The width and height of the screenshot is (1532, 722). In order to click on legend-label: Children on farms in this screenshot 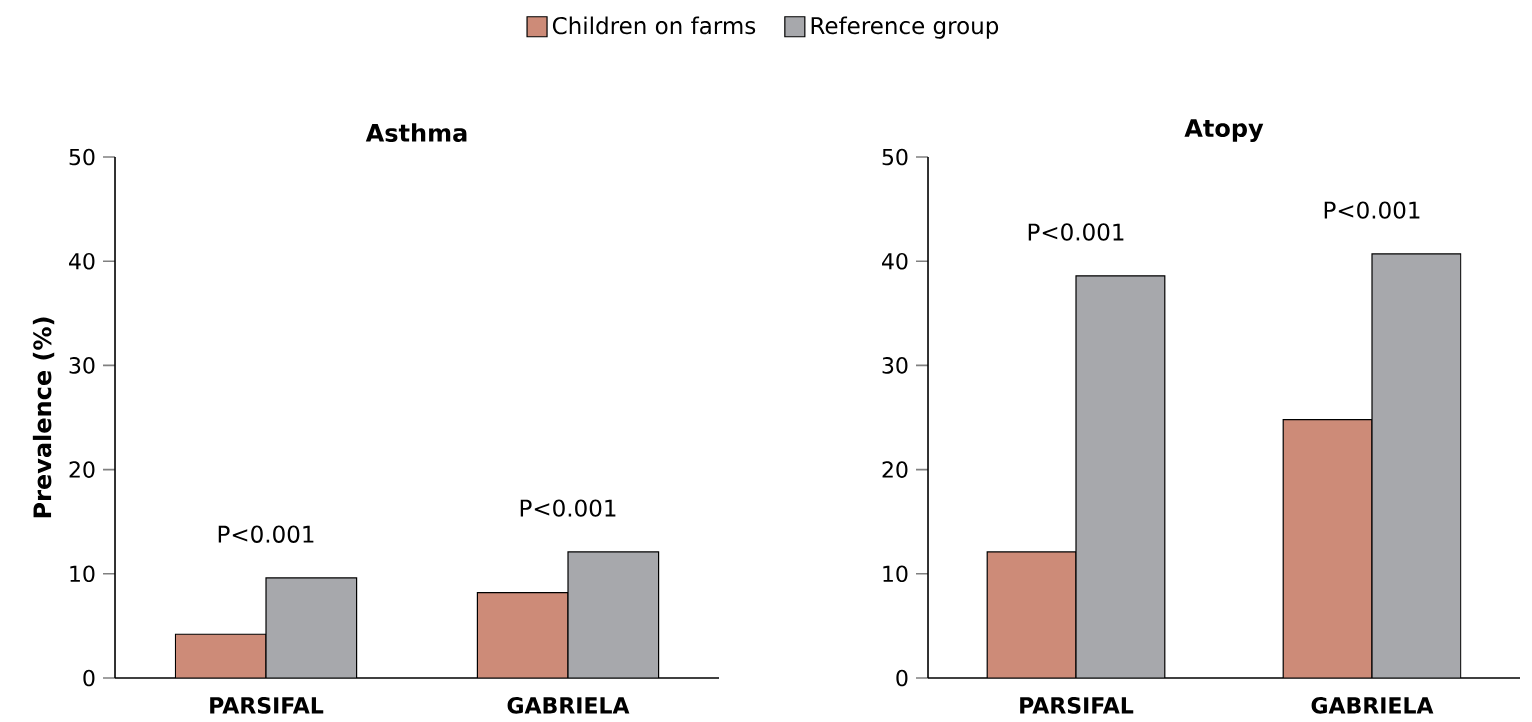, I will do `click(654, 25)`.